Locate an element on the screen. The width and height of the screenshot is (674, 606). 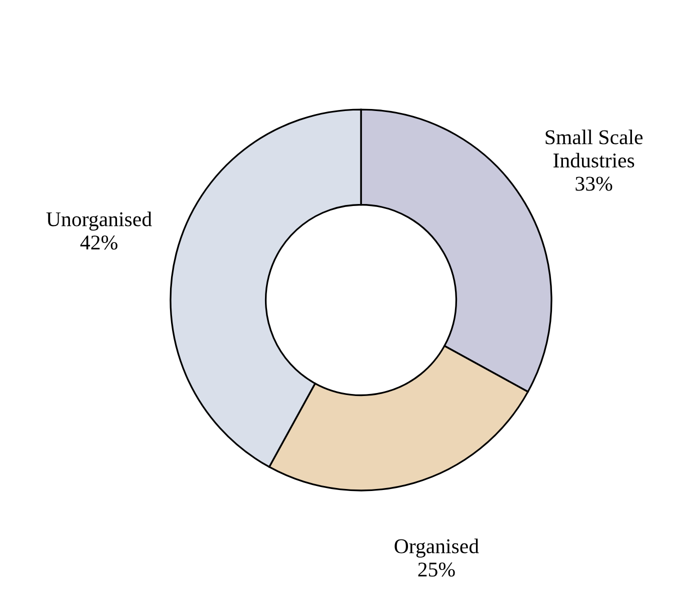
slice-label: Organised is located at coordinates (436, 548).